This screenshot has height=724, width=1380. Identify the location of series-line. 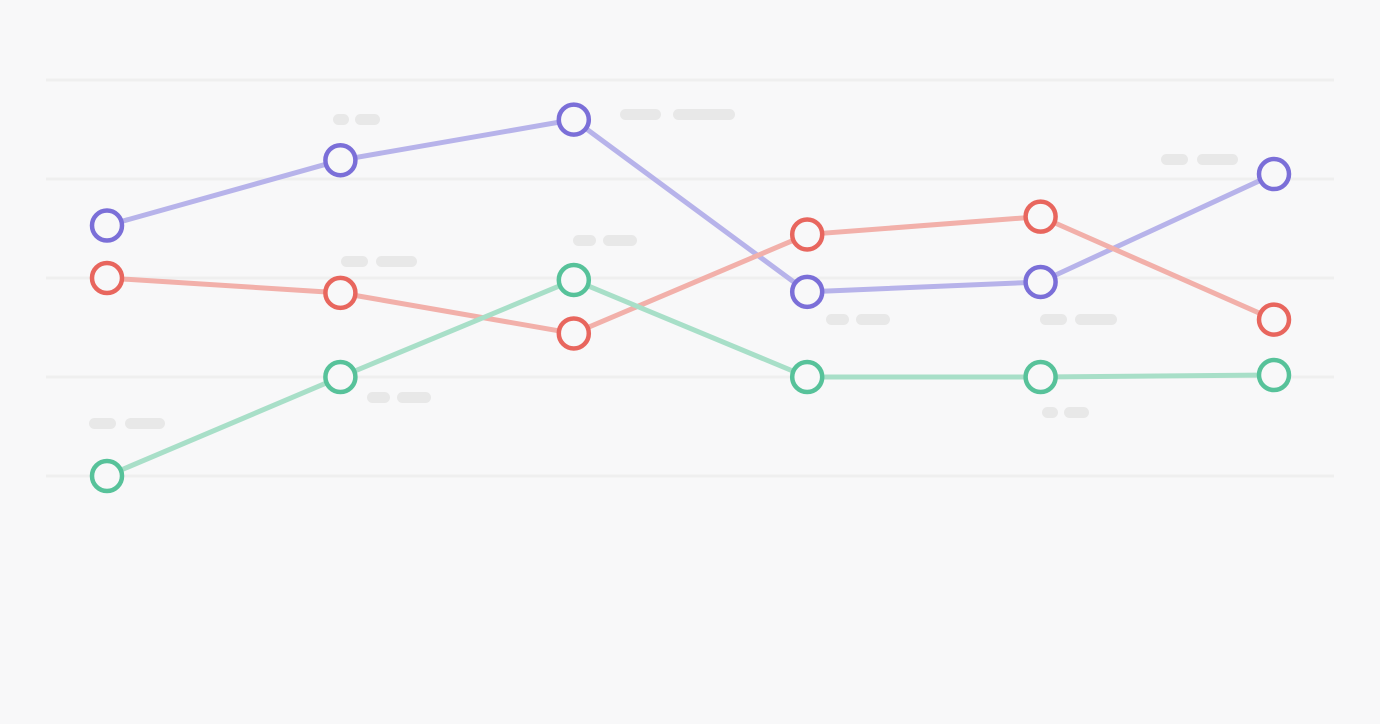
(691, 275).